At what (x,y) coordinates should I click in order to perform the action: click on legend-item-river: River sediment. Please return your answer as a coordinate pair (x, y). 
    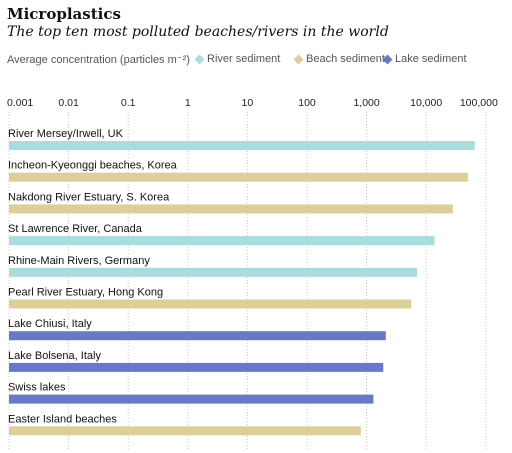
    Looking at the image, I should click on (237, 59).